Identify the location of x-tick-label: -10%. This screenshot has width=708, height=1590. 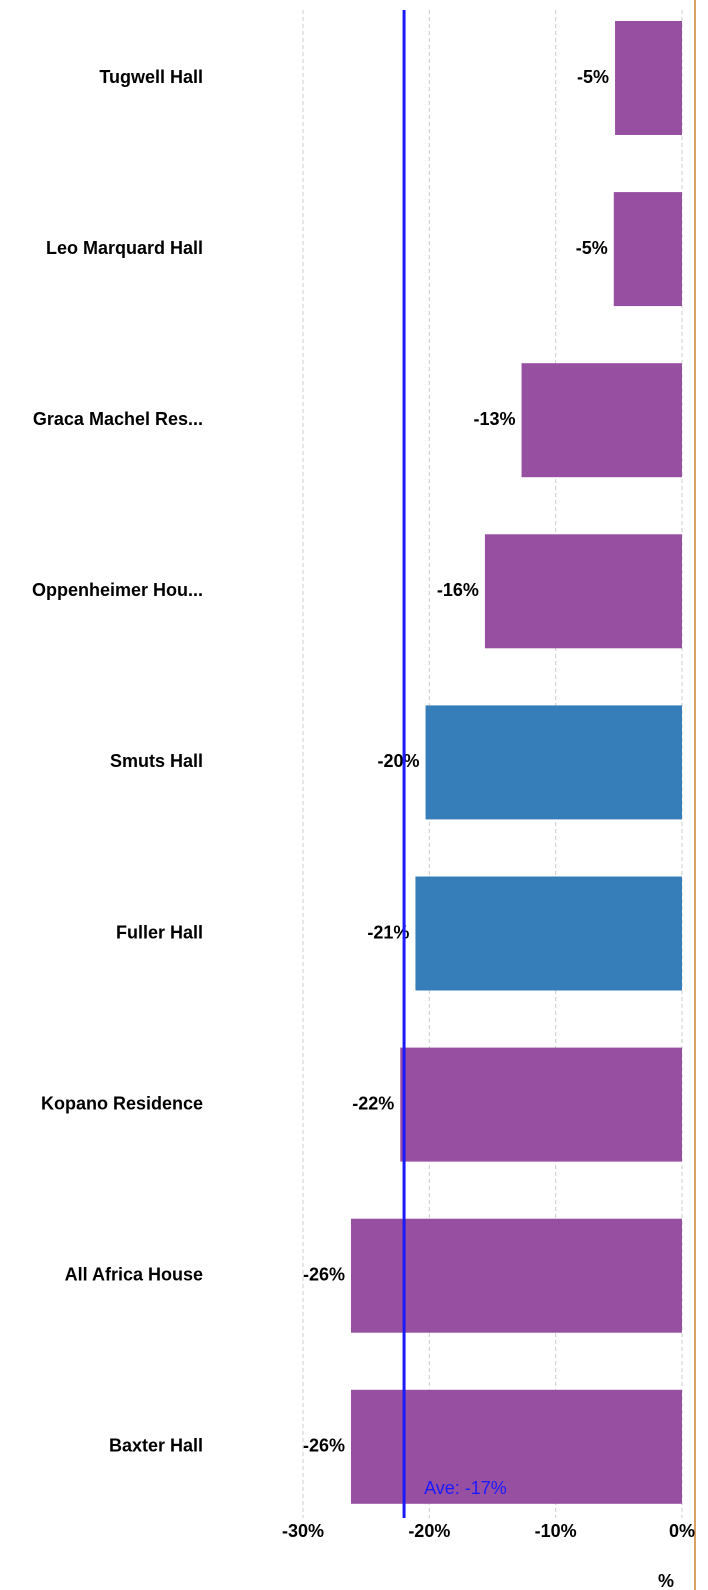
(556, 1531).